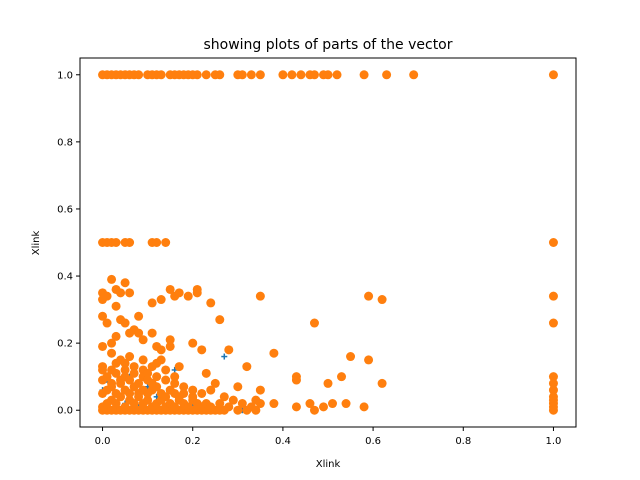  Describe the element at coordinates (65, 209) in the screenshot. I see `y-tick-label: 0.6` at that location.